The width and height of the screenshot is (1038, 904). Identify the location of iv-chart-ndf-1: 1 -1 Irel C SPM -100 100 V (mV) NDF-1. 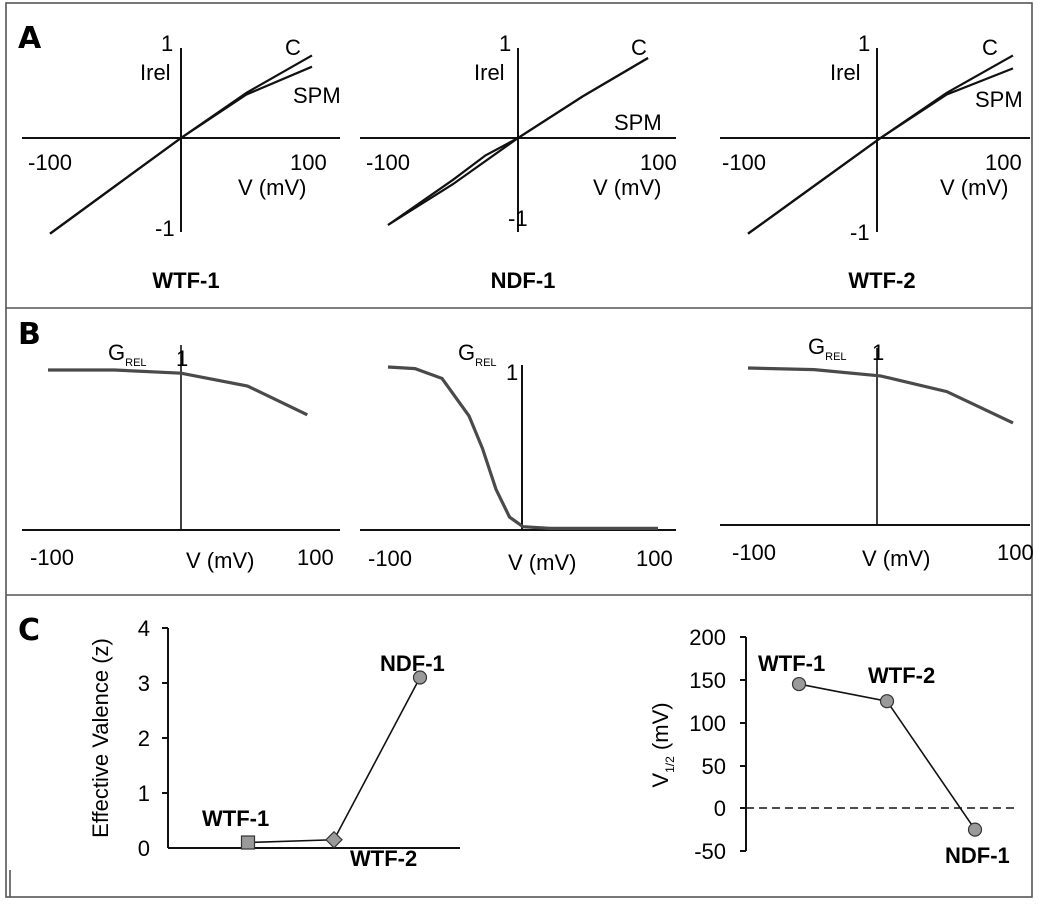
(518, 162).